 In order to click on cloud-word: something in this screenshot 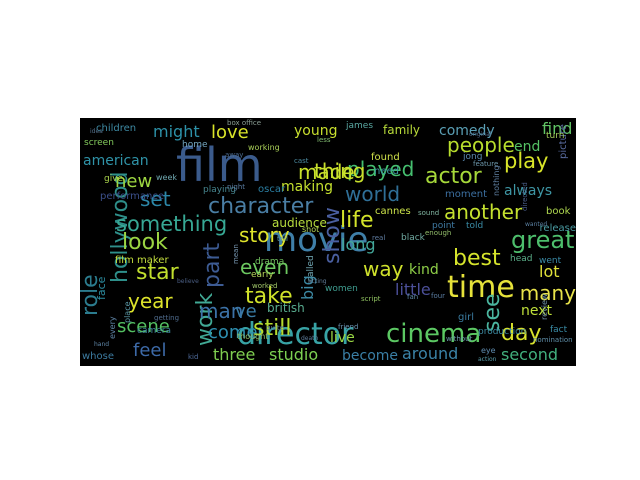, I will do `click(172, 224)`.